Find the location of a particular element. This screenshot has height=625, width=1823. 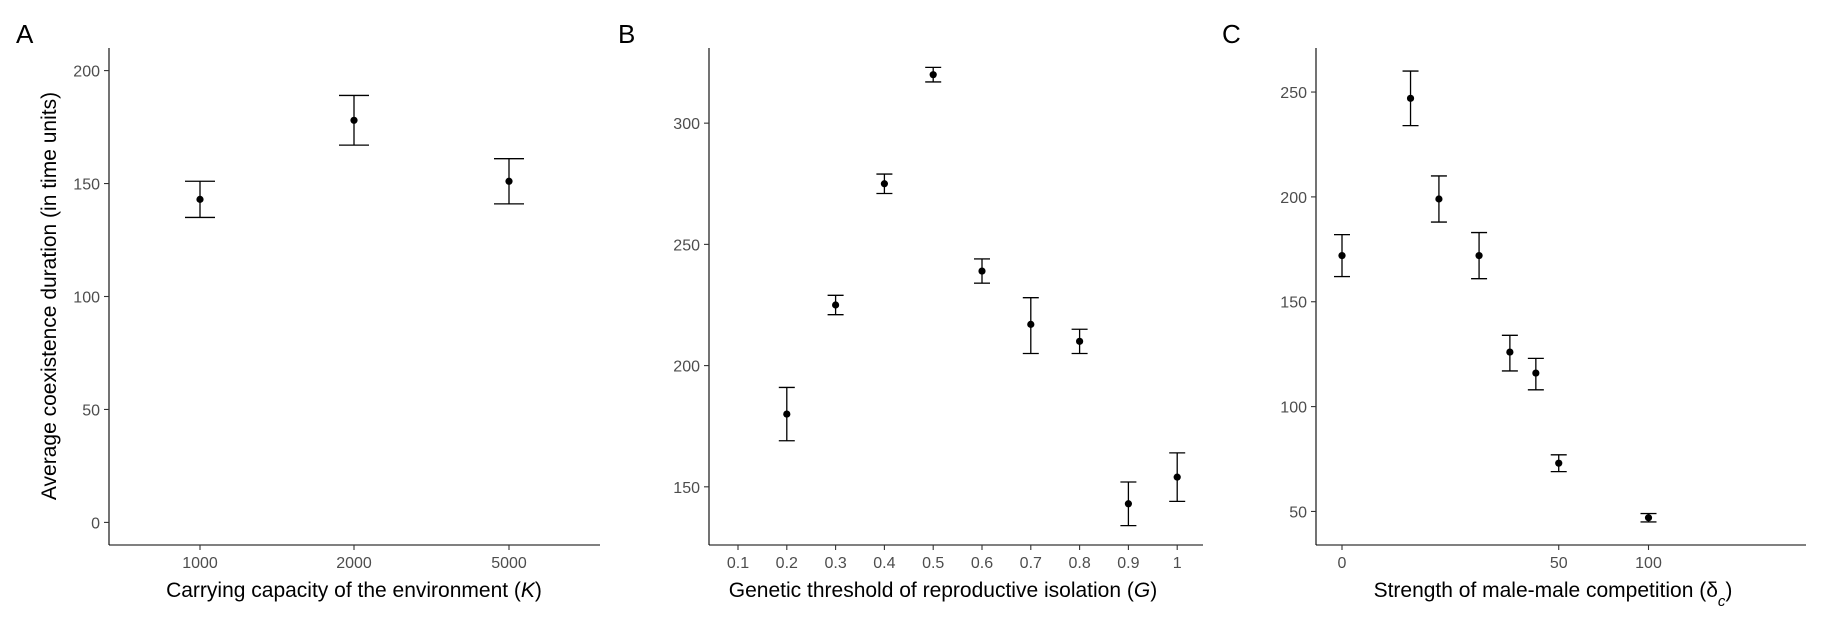

panel-a-y-tick-label: 100 is located at coordinates (86, 298).